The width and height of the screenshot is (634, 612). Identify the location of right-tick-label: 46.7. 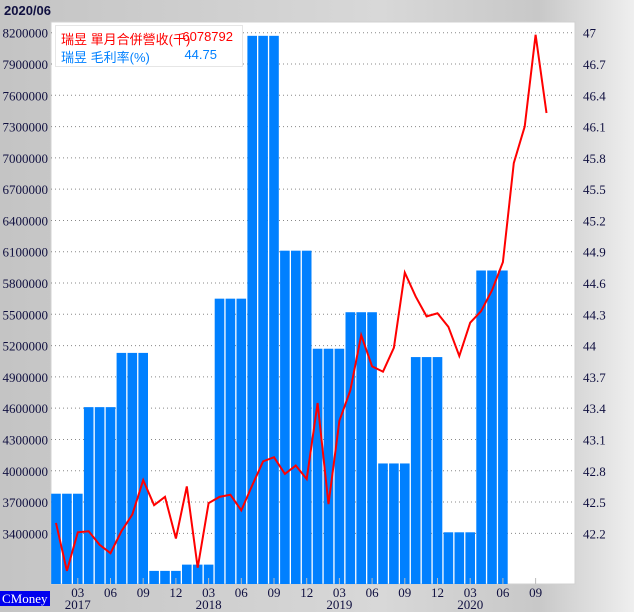
(594, 64).